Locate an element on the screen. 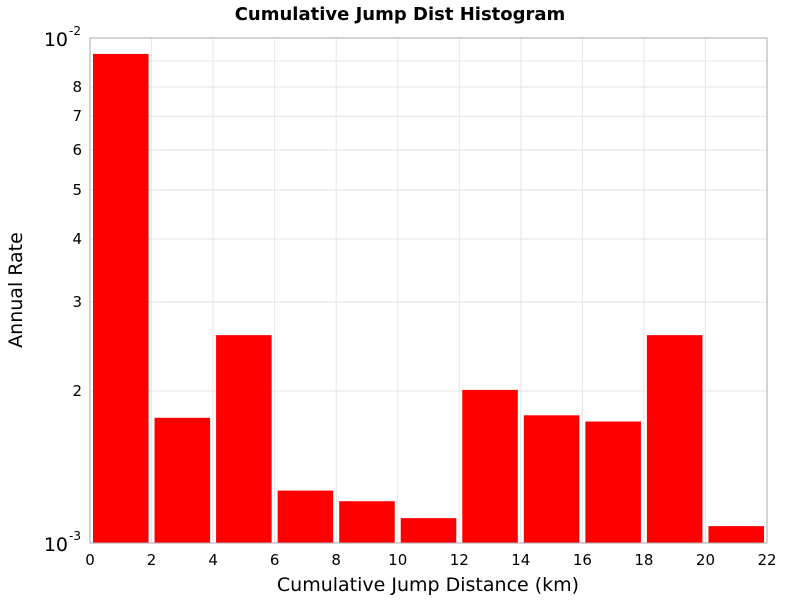 This screenshot has height=600, width=800. x-tick-label: 6 is located at coordinates (275, 560).